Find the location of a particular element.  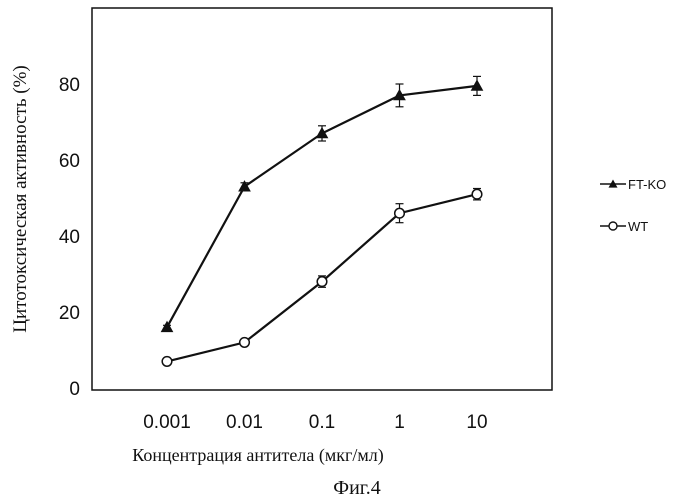

y-tick-label: 60 is located at coordinates (69, 161).